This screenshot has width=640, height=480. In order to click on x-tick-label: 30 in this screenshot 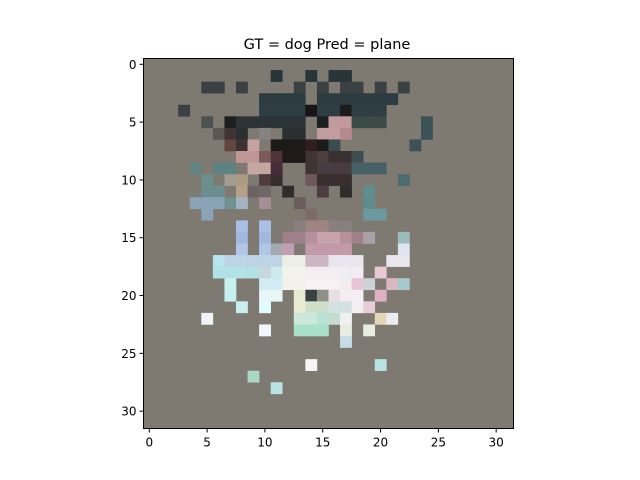, I will do `click(496, 443)`.